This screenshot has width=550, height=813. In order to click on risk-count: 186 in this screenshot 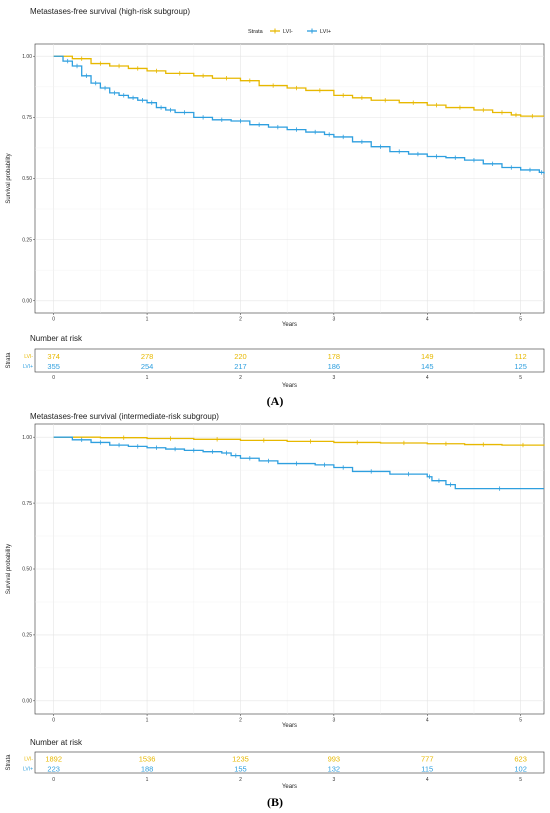, I will do `click(334, 366)`.